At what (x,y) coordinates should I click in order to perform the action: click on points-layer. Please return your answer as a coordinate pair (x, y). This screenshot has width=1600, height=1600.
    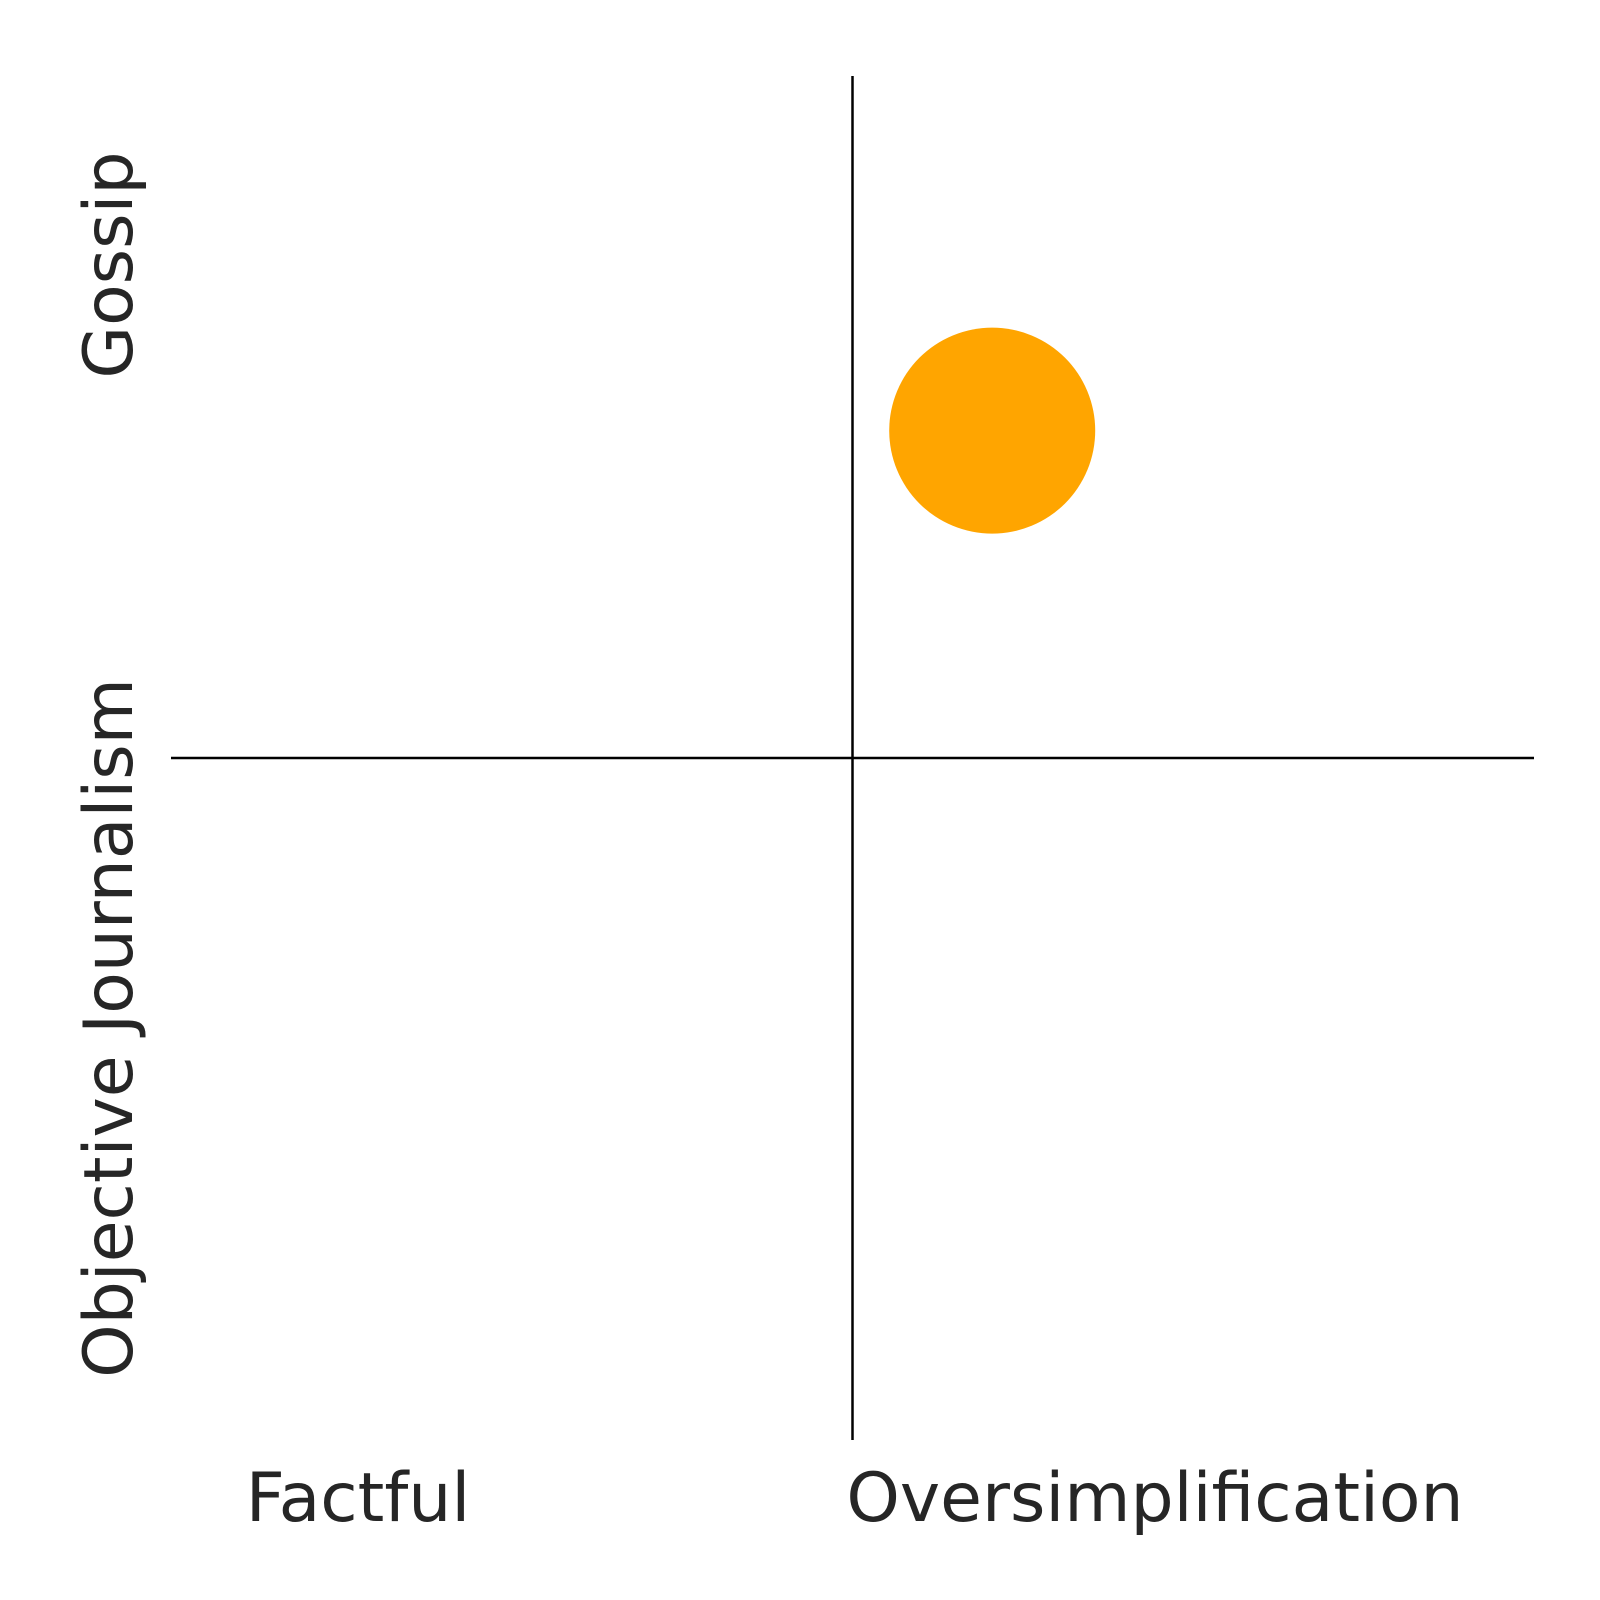
    Looking at the image, I should click on (992, 430).